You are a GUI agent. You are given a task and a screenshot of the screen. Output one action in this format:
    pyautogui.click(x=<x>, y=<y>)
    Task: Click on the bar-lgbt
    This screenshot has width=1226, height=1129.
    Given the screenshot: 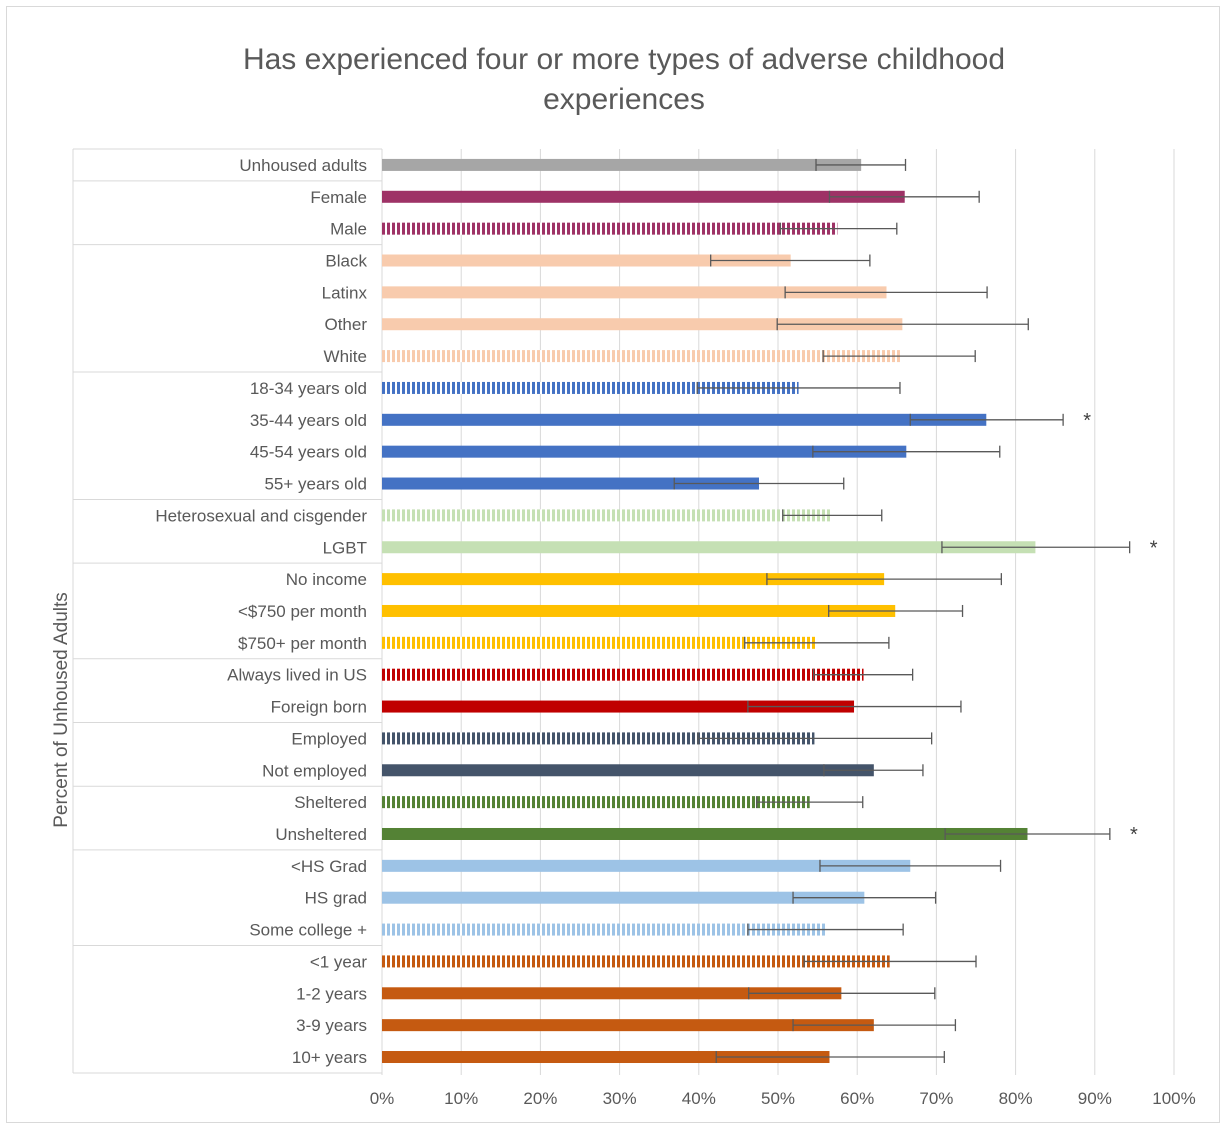 What is the action you would take?
    pyautogui.click(x=709, y=547)
    